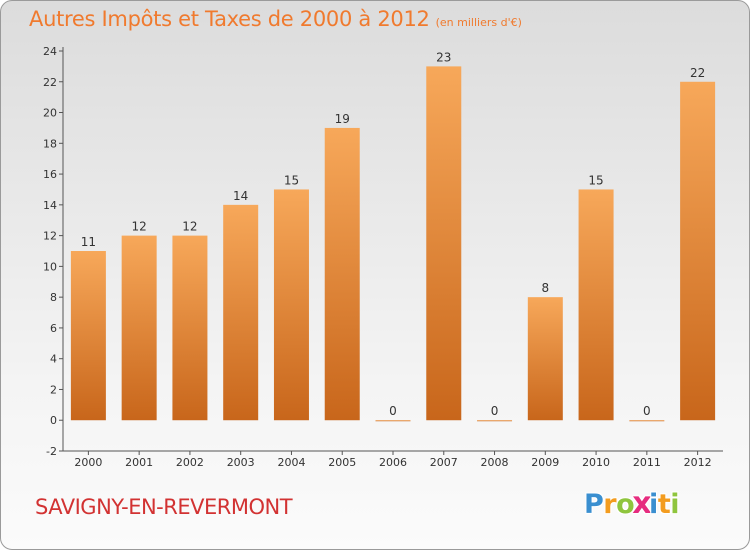  What do you see at coordinates (50, 143) in the screenshot?
I see `y-tick-label: 18` at bounding box center [50, 143].